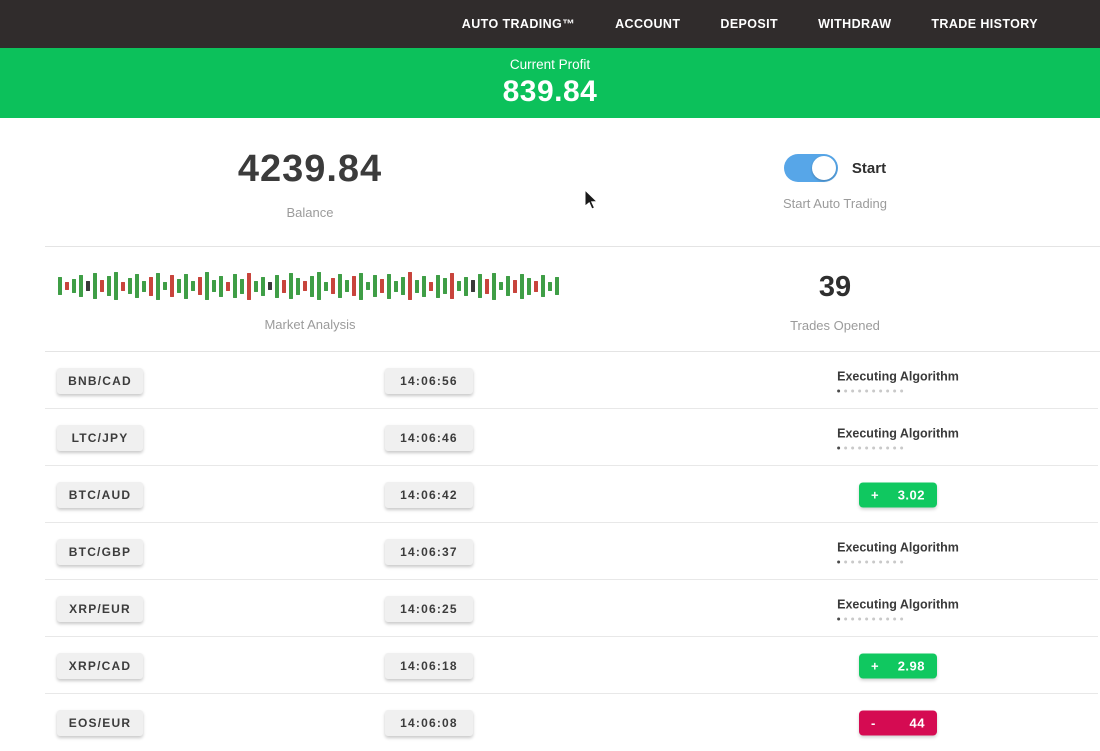 This screenshot has height=751, width=1100. What do you see at coordinates (550, 437) in the screenshot?
I see `trade-row: LTC/JPY 14:06:46 Executing Algorithm` at bounding box center [550, 437].